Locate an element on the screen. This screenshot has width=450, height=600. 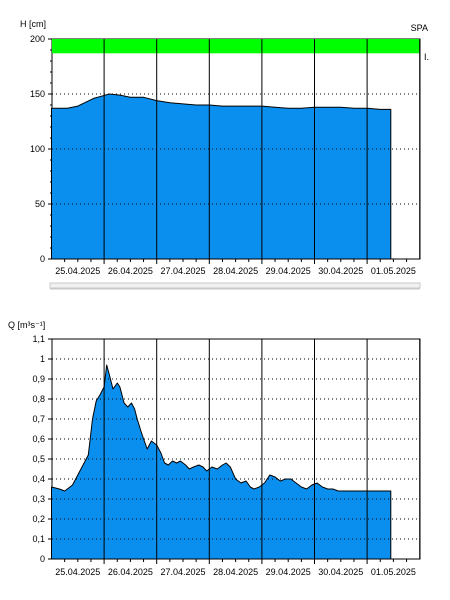
y-tick-label: 1 is located at coordinates (42, 359).